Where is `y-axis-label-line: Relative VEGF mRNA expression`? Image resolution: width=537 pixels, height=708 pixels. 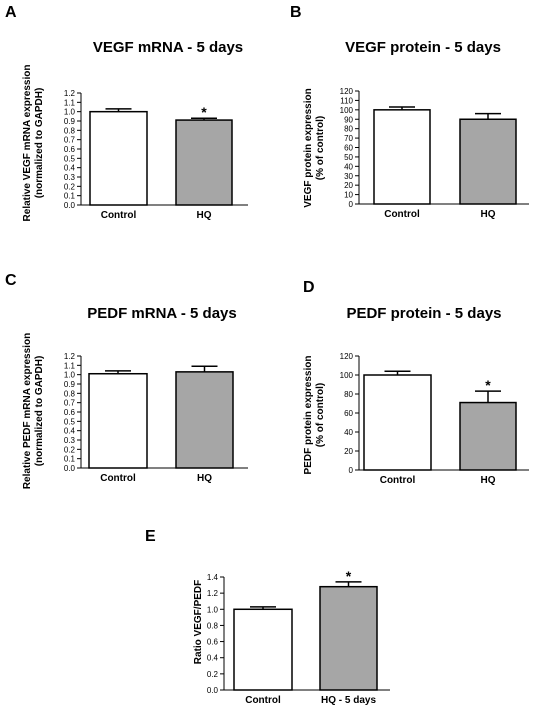 y-axis-label-line: Relative VEGF mRNA expression is located at coordinates (27, 143).